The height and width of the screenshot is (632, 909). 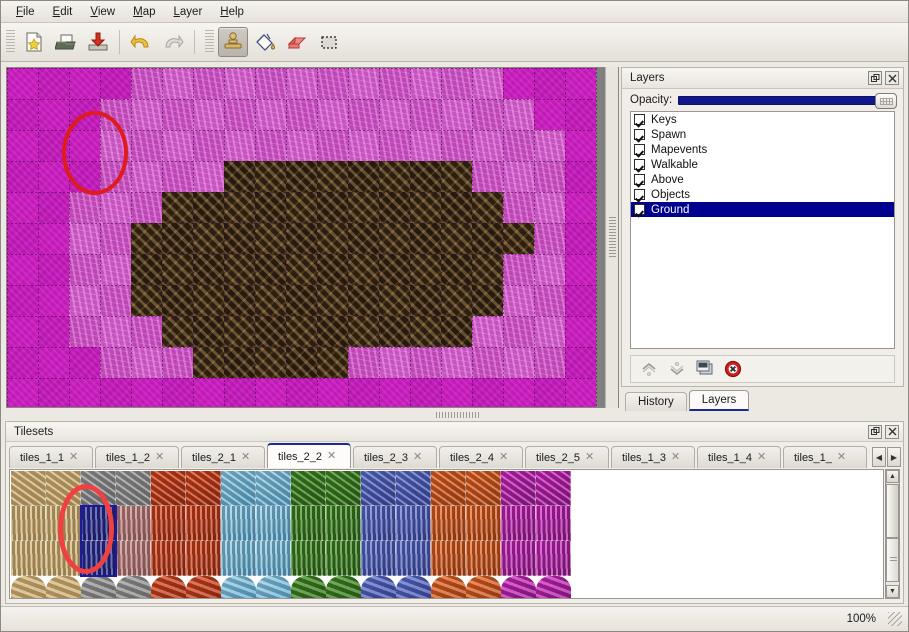 I want to click on layer-row: Mapevents, so click(x=762, y=149).